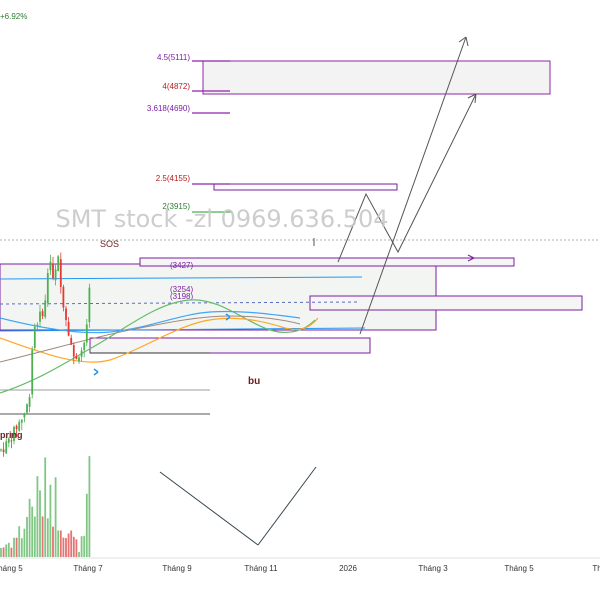  I want to click on projection-path-short, so click(407, 178).